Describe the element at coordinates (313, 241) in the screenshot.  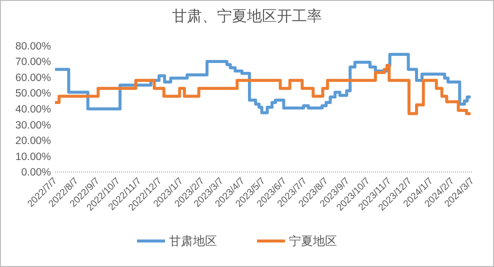
I see `legend-label: 宁夏地区` at that location.